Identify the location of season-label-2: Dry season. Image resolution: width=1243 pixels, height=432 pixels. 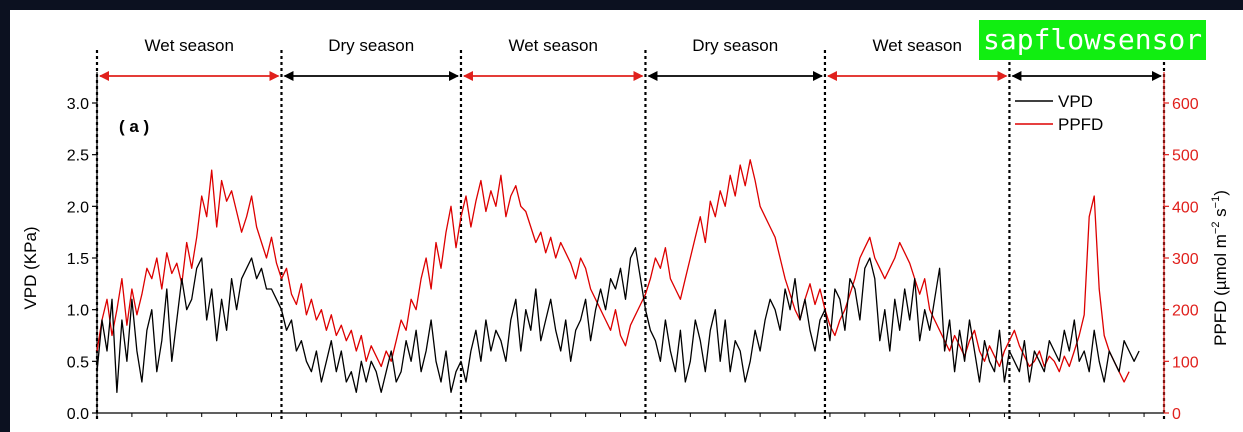
(371, 45).